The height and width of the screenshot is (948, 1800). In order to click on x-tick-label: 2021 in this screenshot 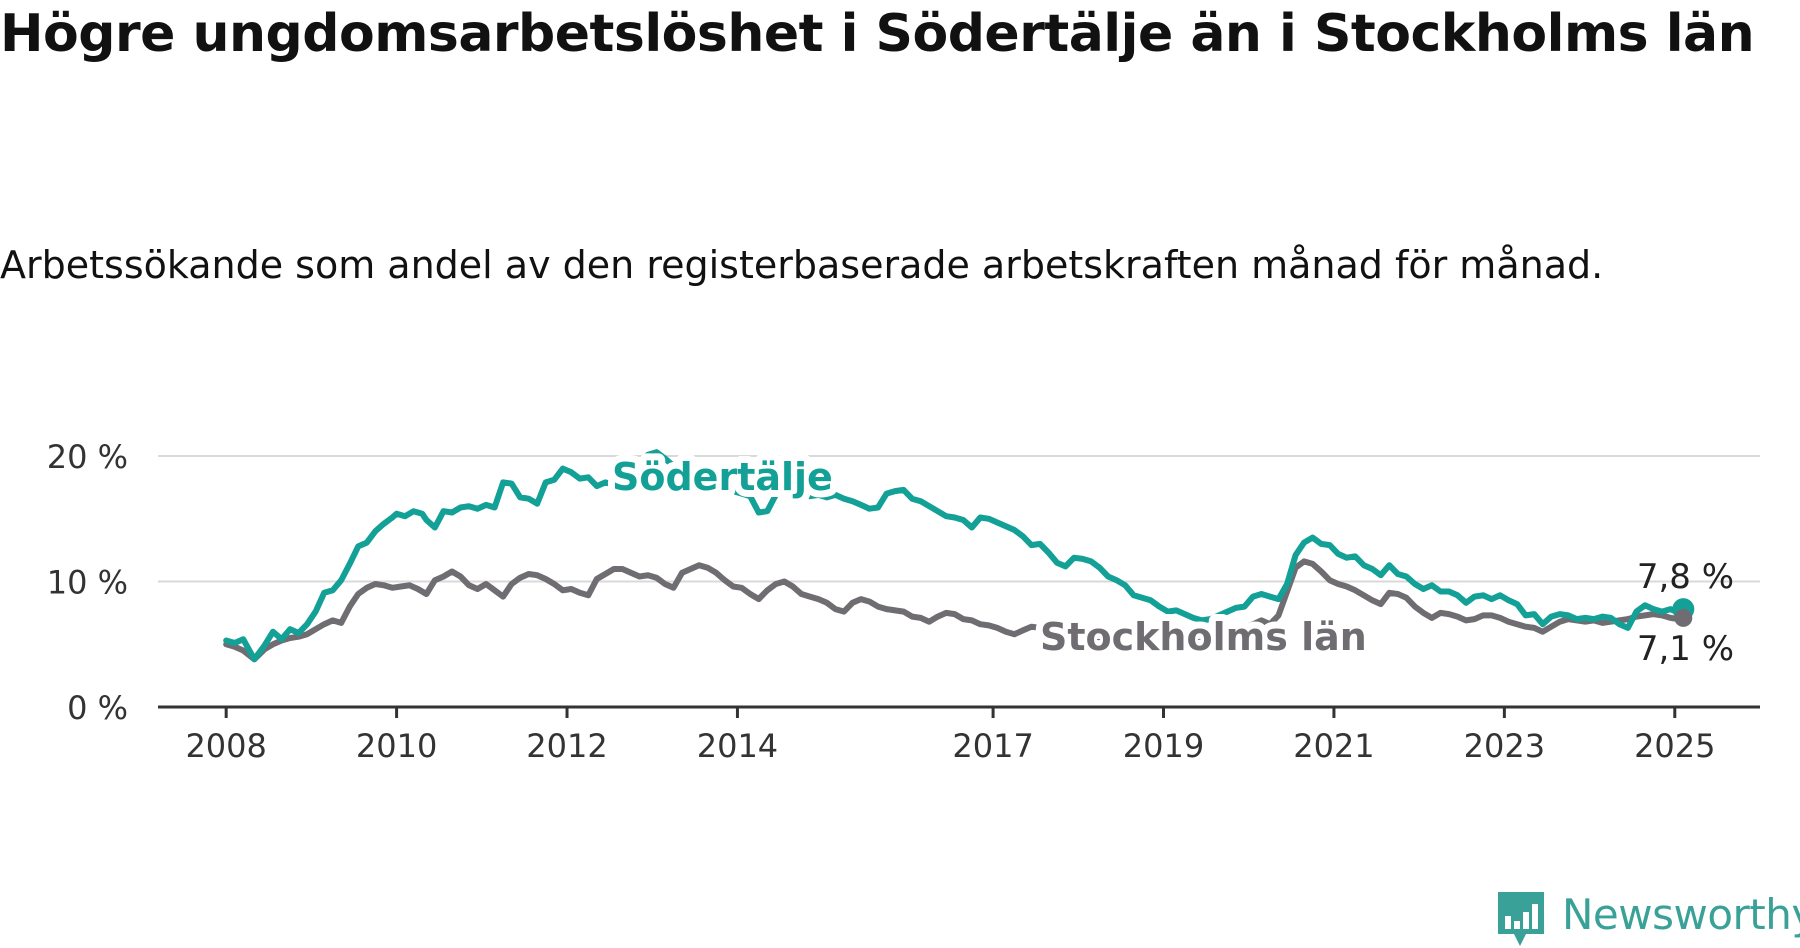, I will do `click(1333, 746)`.